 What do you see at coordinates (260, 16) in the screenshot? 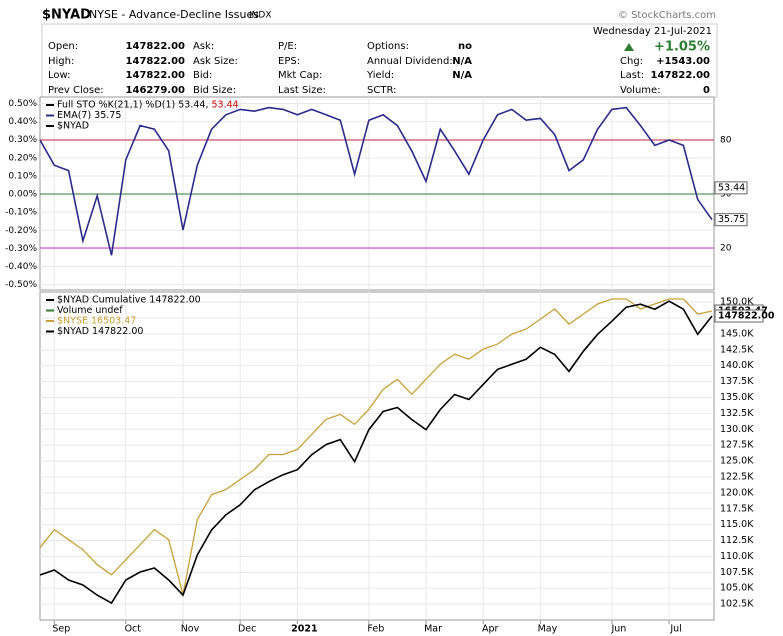
I see `exchange: INDX` at bounding box center [260, 16].